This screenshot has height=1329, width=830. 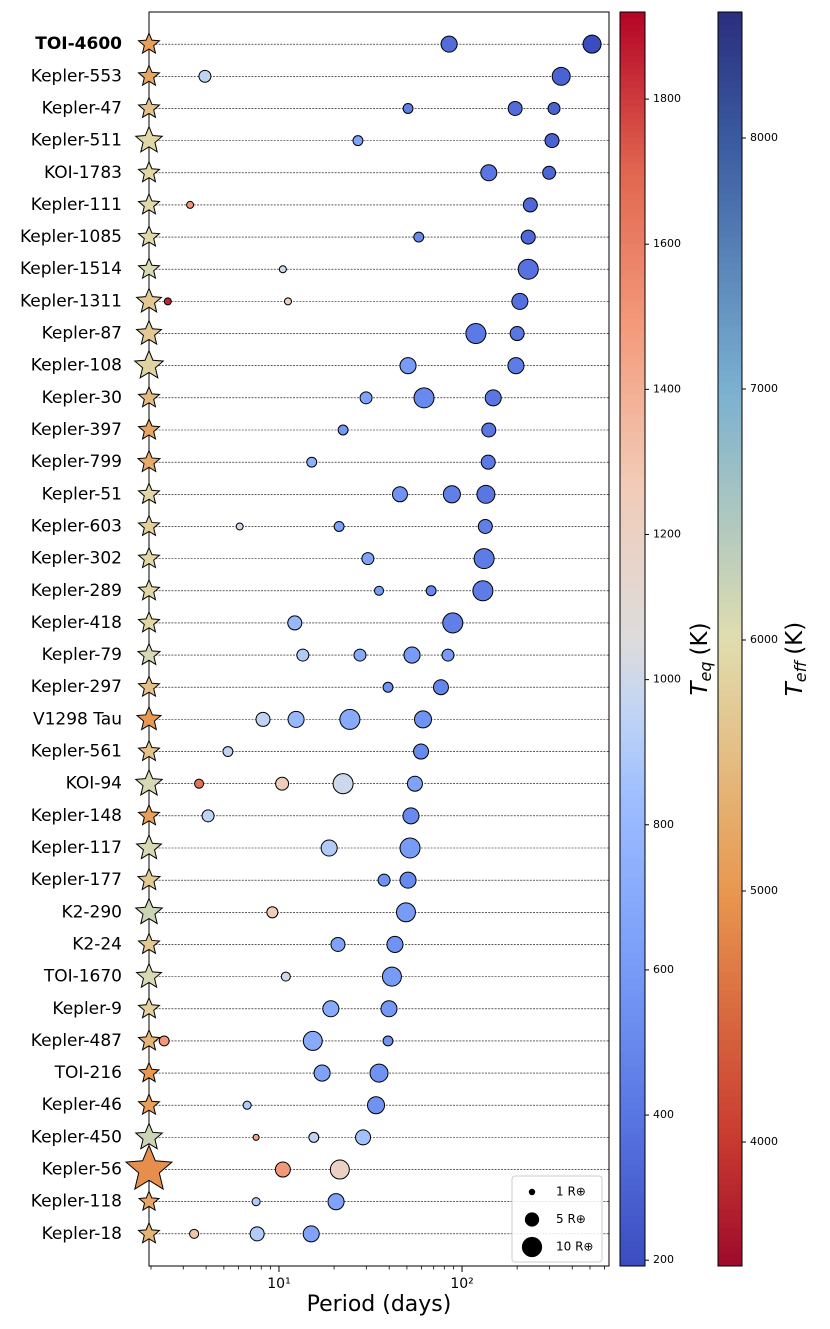 I want to click on legend-marker, so click(x=532, y=1192).